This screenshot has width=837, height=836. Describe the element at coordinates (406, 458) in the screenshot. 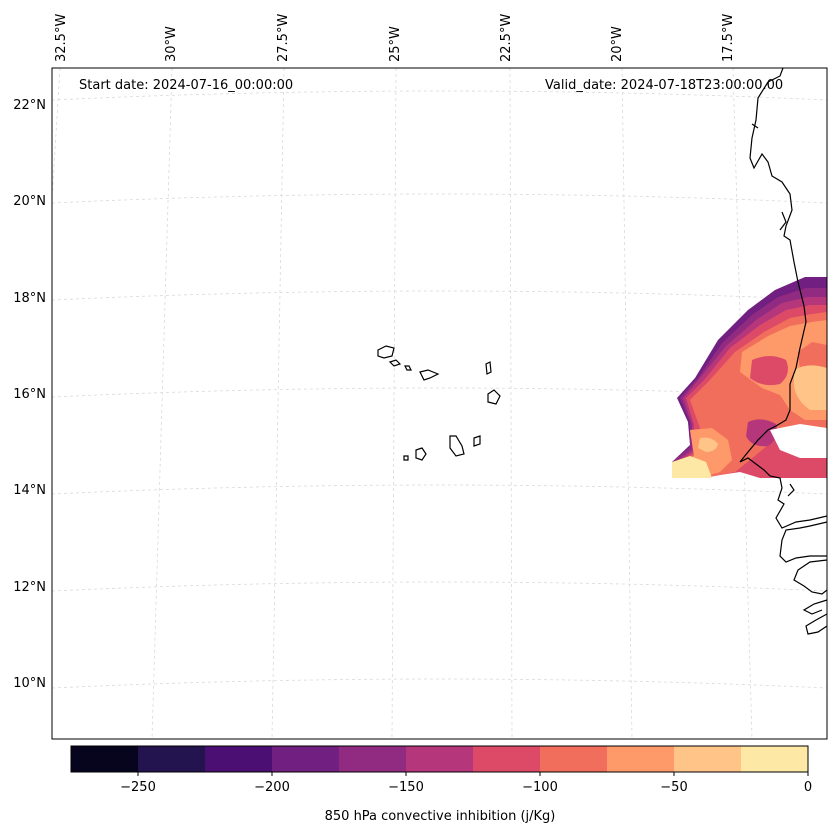

I see `island-brava` at that location.